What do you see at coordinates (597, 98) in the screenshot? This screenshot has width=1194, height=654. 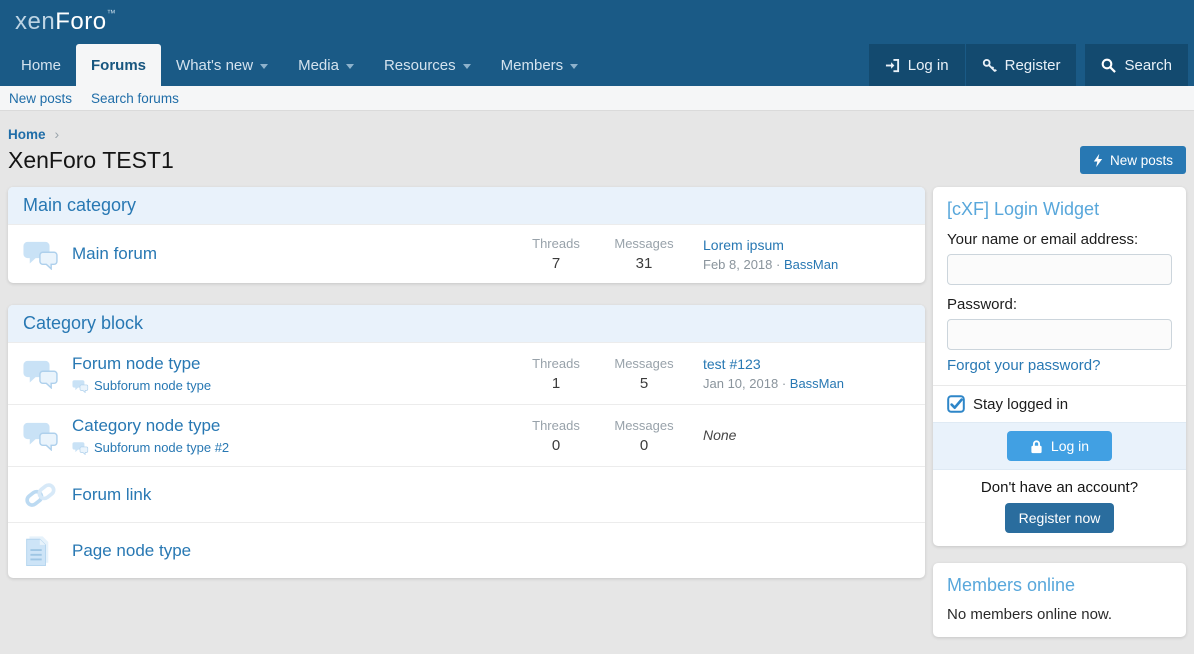 I see `sub-navigation: New posts Search forums` at bounding box center [597, 98].